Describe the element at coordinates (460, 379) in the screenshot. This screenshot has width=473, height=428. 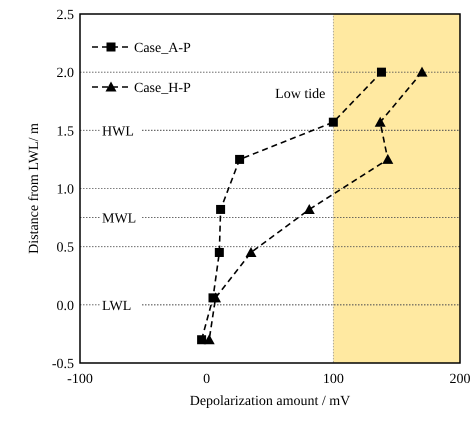
I see `x-tick-label: 200` at that location.